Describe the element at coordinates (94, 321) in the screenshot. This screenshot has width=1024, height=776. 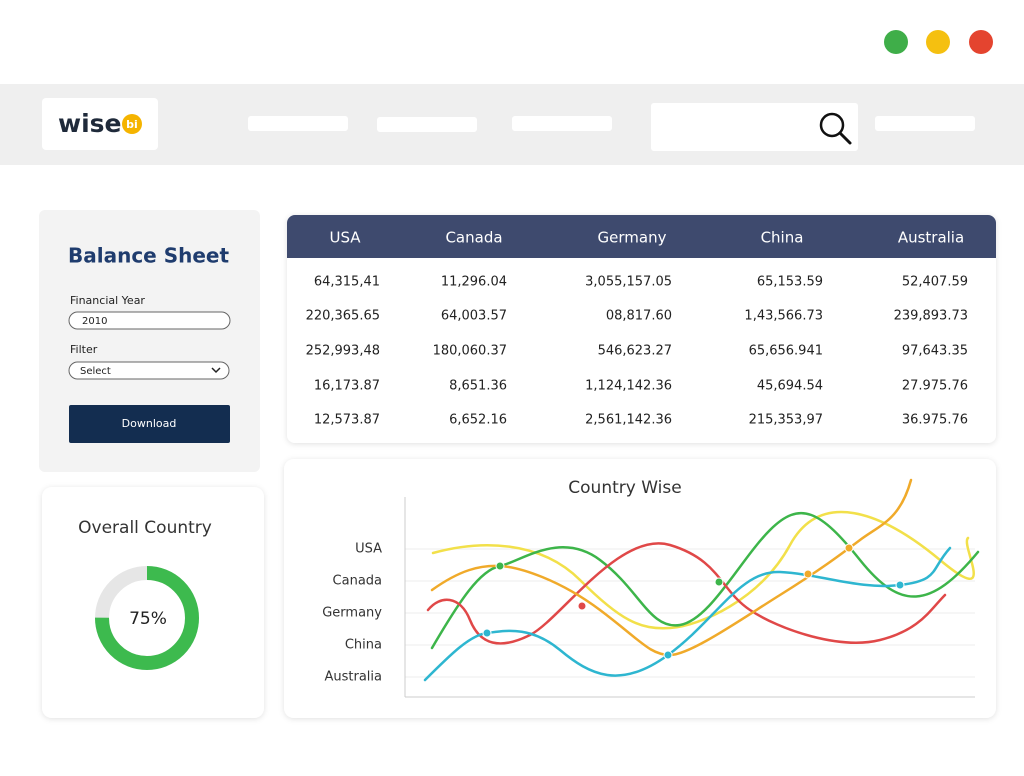
I see `year-value: 2010` at that location.